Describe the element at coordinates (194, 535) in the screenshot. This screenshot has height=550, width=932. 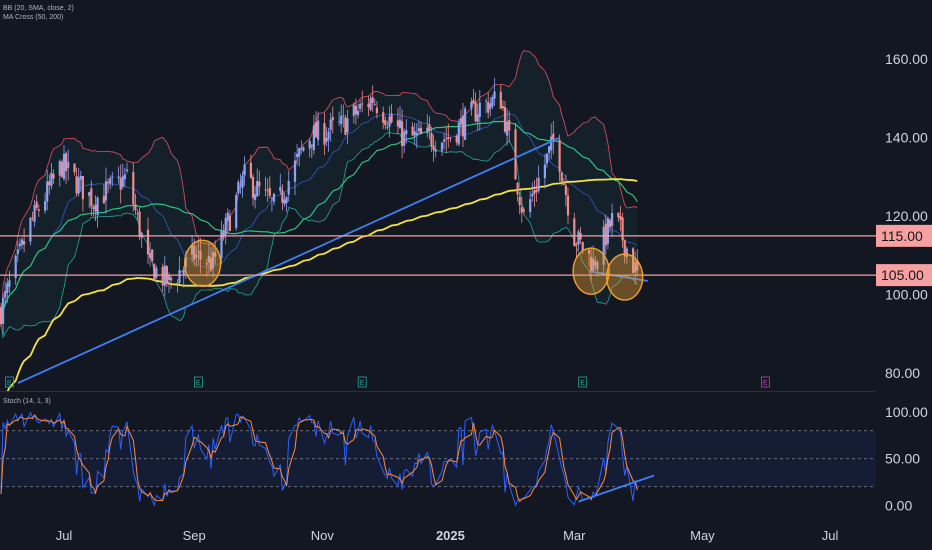
I see `time-tick-label: Sep` at that location.